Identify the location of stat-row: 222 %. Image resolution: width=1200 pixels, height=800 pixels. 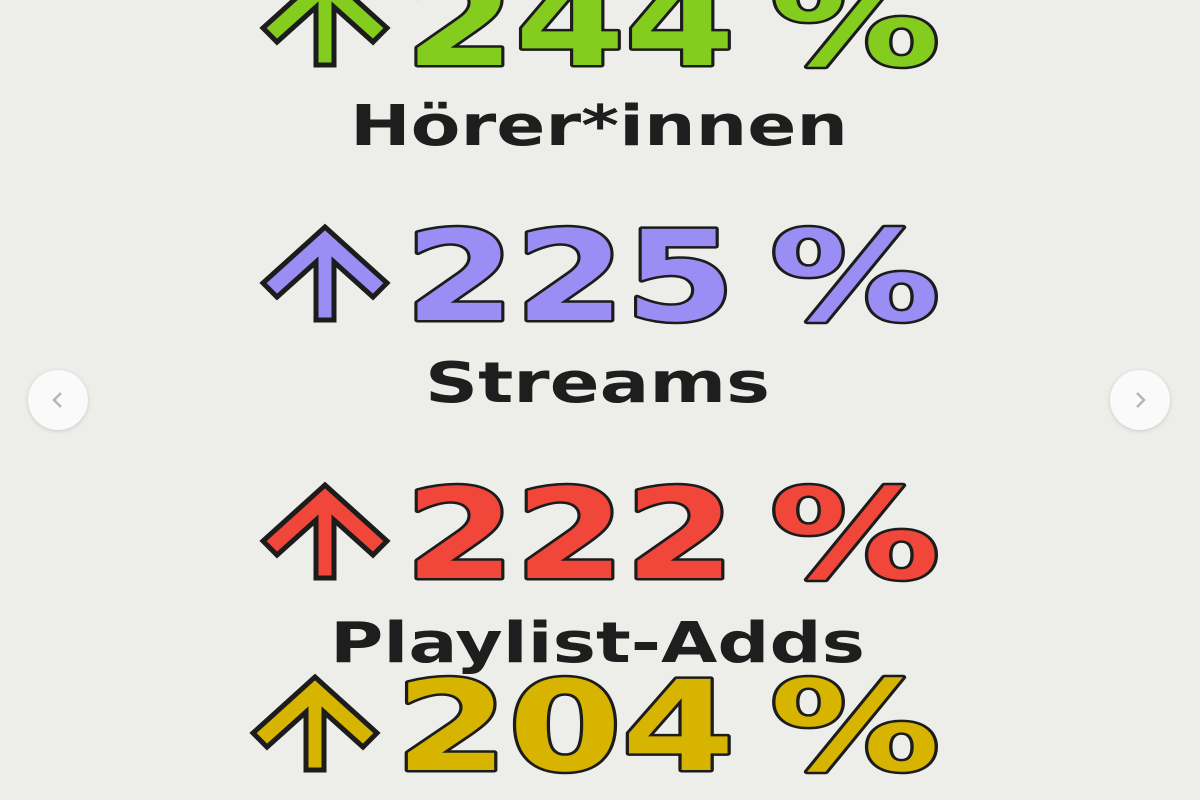
(601, 536).